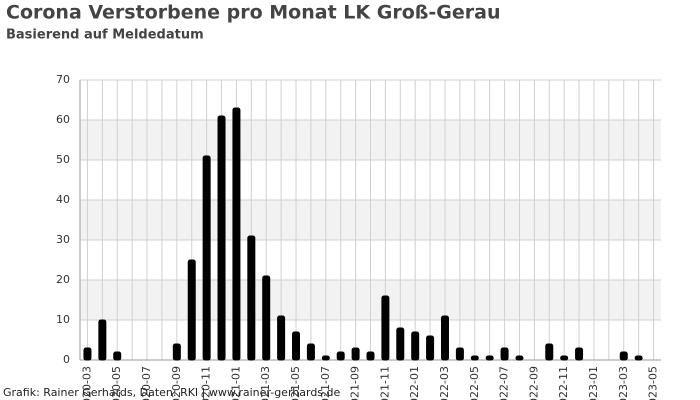 Image resolution: width=700 pixels, height=400 pixels. Describe the element at coordinates (66, 359) in the screenshot. I see `y-tick-label: 0` at that location.